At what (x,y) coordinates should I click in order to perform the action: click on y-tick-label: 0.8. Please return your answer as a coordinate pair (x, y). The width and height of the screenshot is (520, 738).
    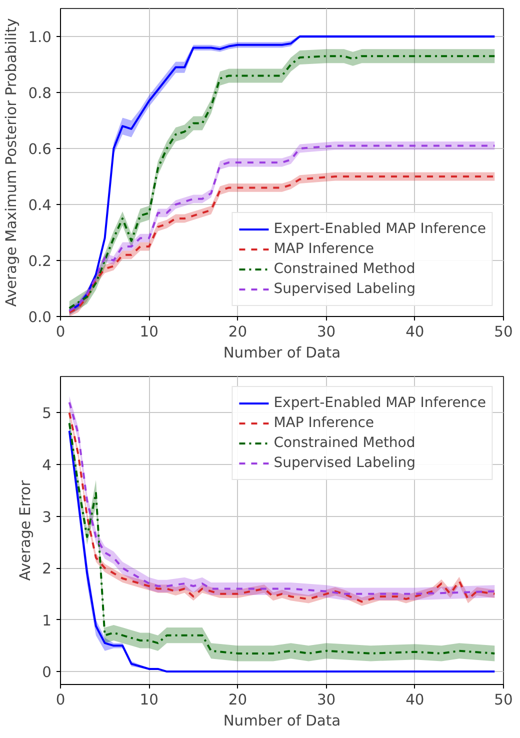
    Looking at the image, I should click on (40, 93).